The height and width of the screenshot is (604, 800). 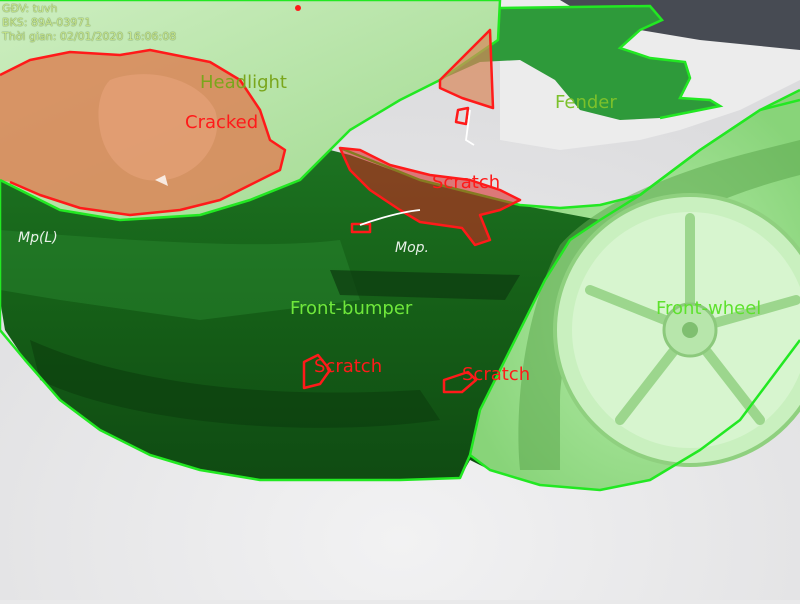 I want to click on scratch-upper-outline, so click(x=430, y=196).